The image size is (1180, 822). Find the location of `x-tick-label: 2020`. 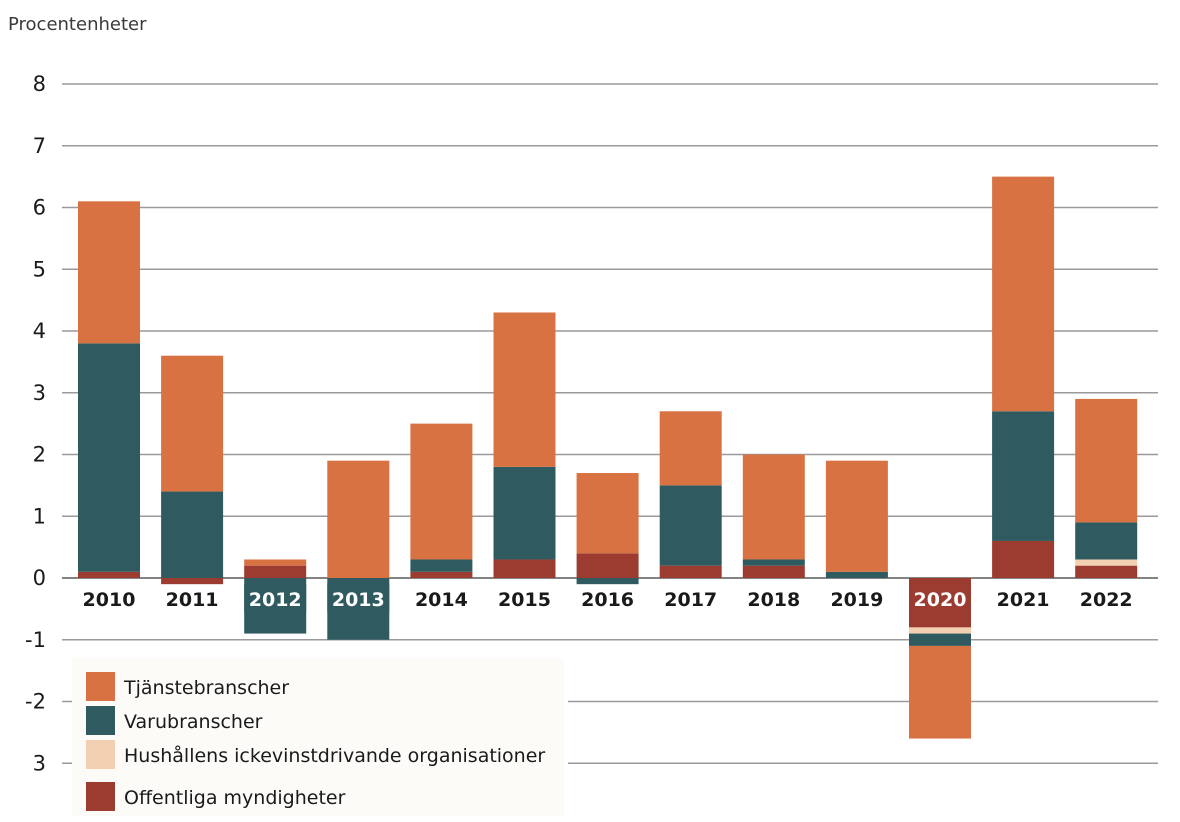

x-tick-label: 2020 is located at coordinates (940, 600).